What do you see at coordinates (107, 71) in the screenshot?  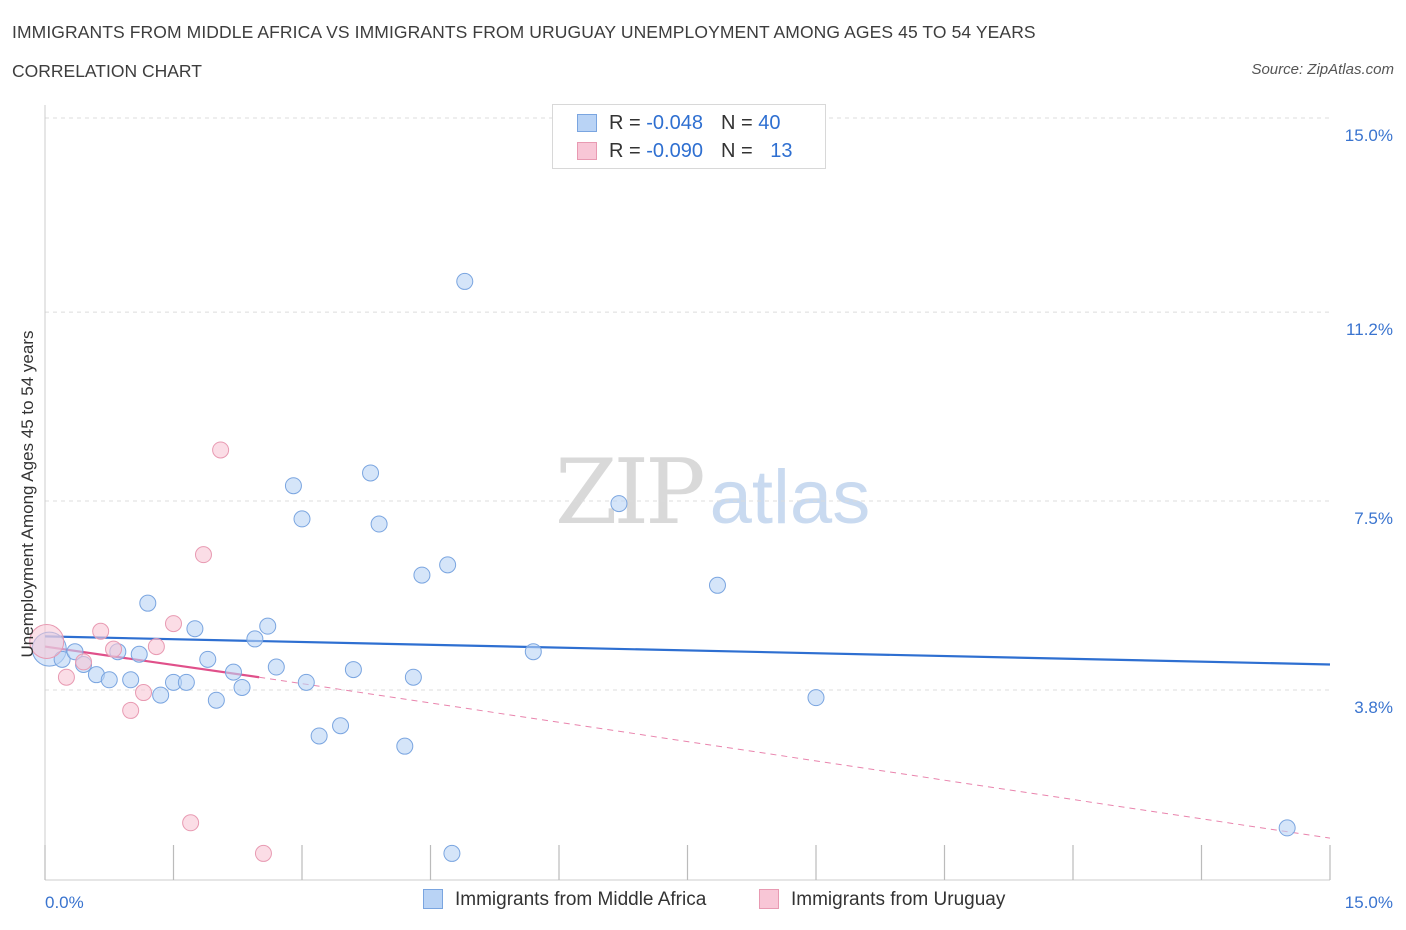 I see `chart-subtitle: CORRELATION CHART` at bounding box center [107, 71].